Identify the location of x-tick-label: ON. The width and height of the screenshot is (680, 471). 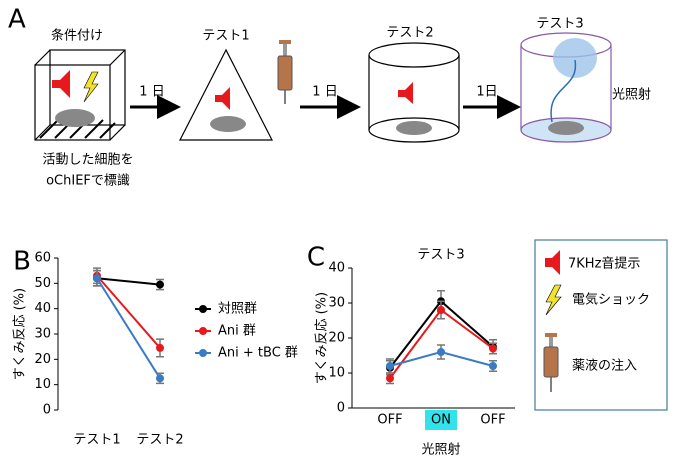
(441, 420).